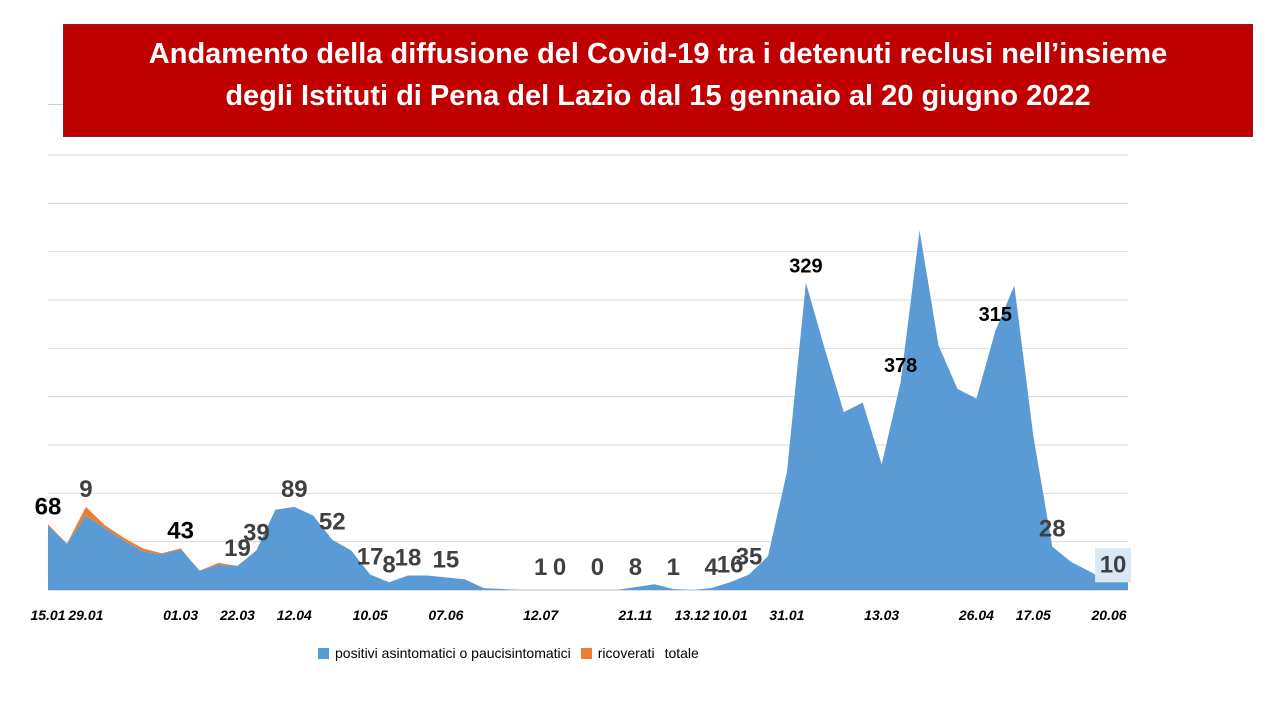 The height and width of the screenshot is (720, 1280). What do you see at coordinates (786, 615) in the screenshot?
I see `x-tick-label: 31.01` at bounding box center [786, 615].